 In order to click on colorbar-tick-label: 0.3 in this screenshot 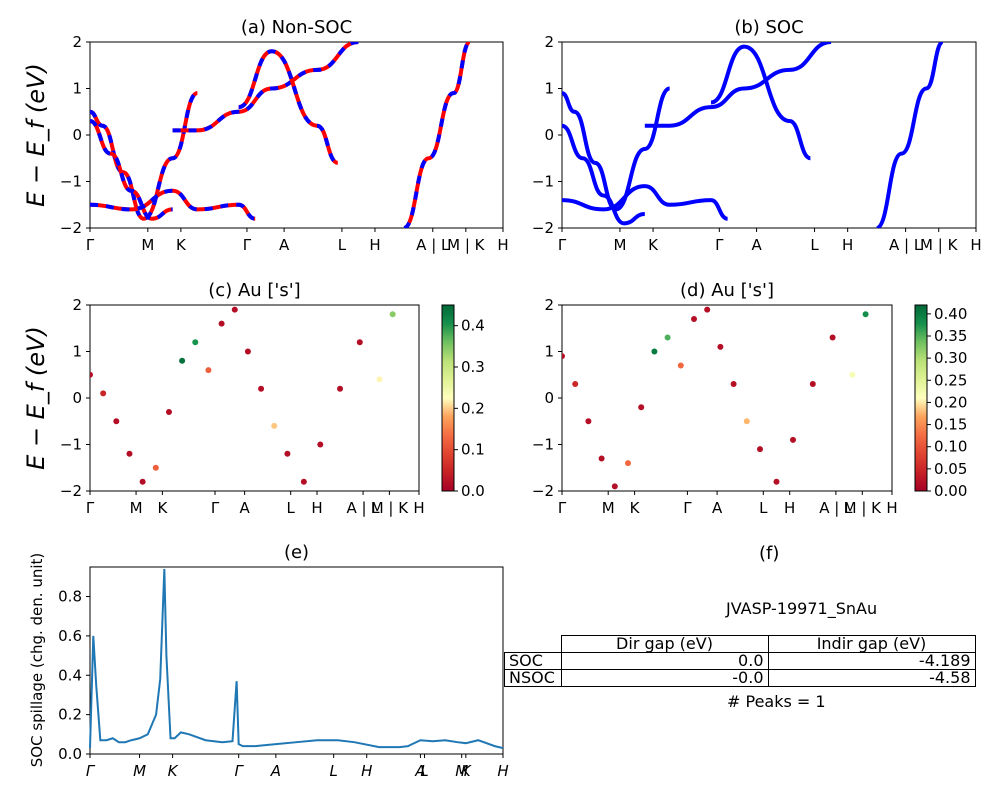, I will do `click(473, 367)`.